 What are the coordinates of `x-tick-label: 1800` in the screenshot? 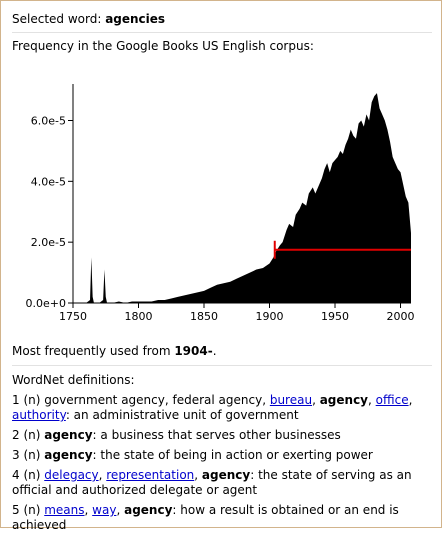 It's located at (139, 316).